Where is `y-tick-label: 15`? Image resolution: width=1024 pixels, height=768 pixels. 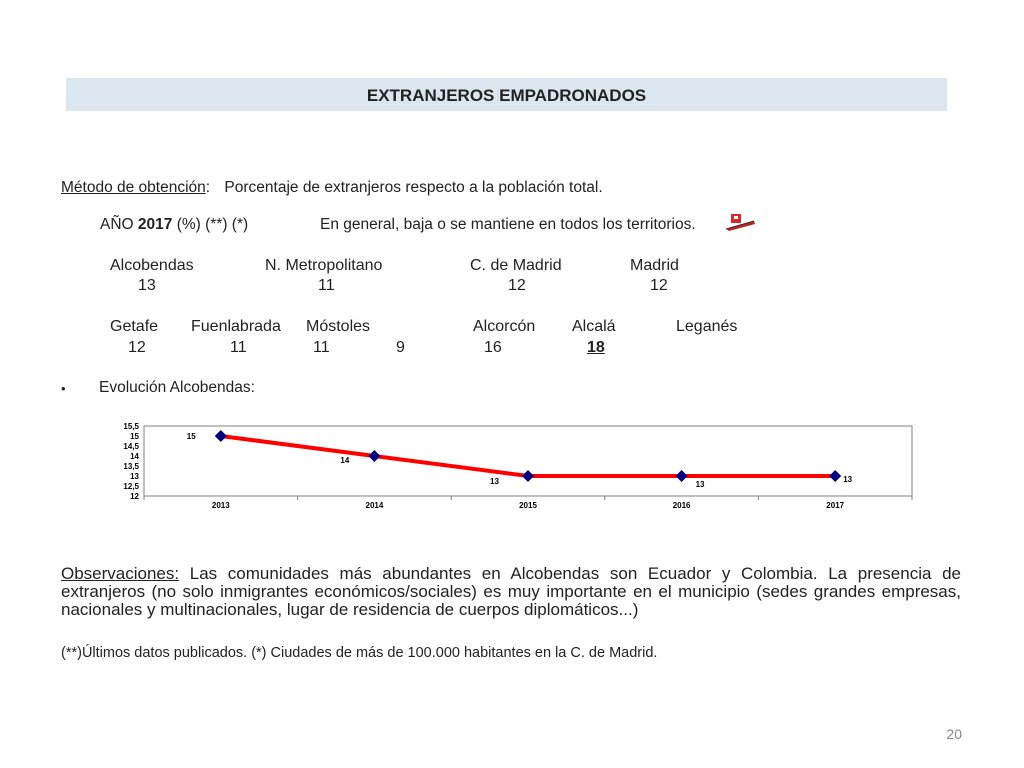
y-tick-label: 15 is located at coordinates (134, 436).